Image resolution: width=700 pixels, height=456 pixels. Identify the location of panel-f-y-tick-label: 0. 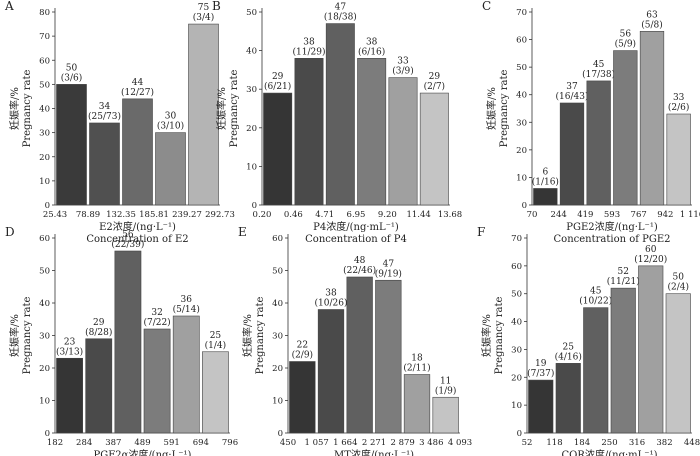
(519, 434).